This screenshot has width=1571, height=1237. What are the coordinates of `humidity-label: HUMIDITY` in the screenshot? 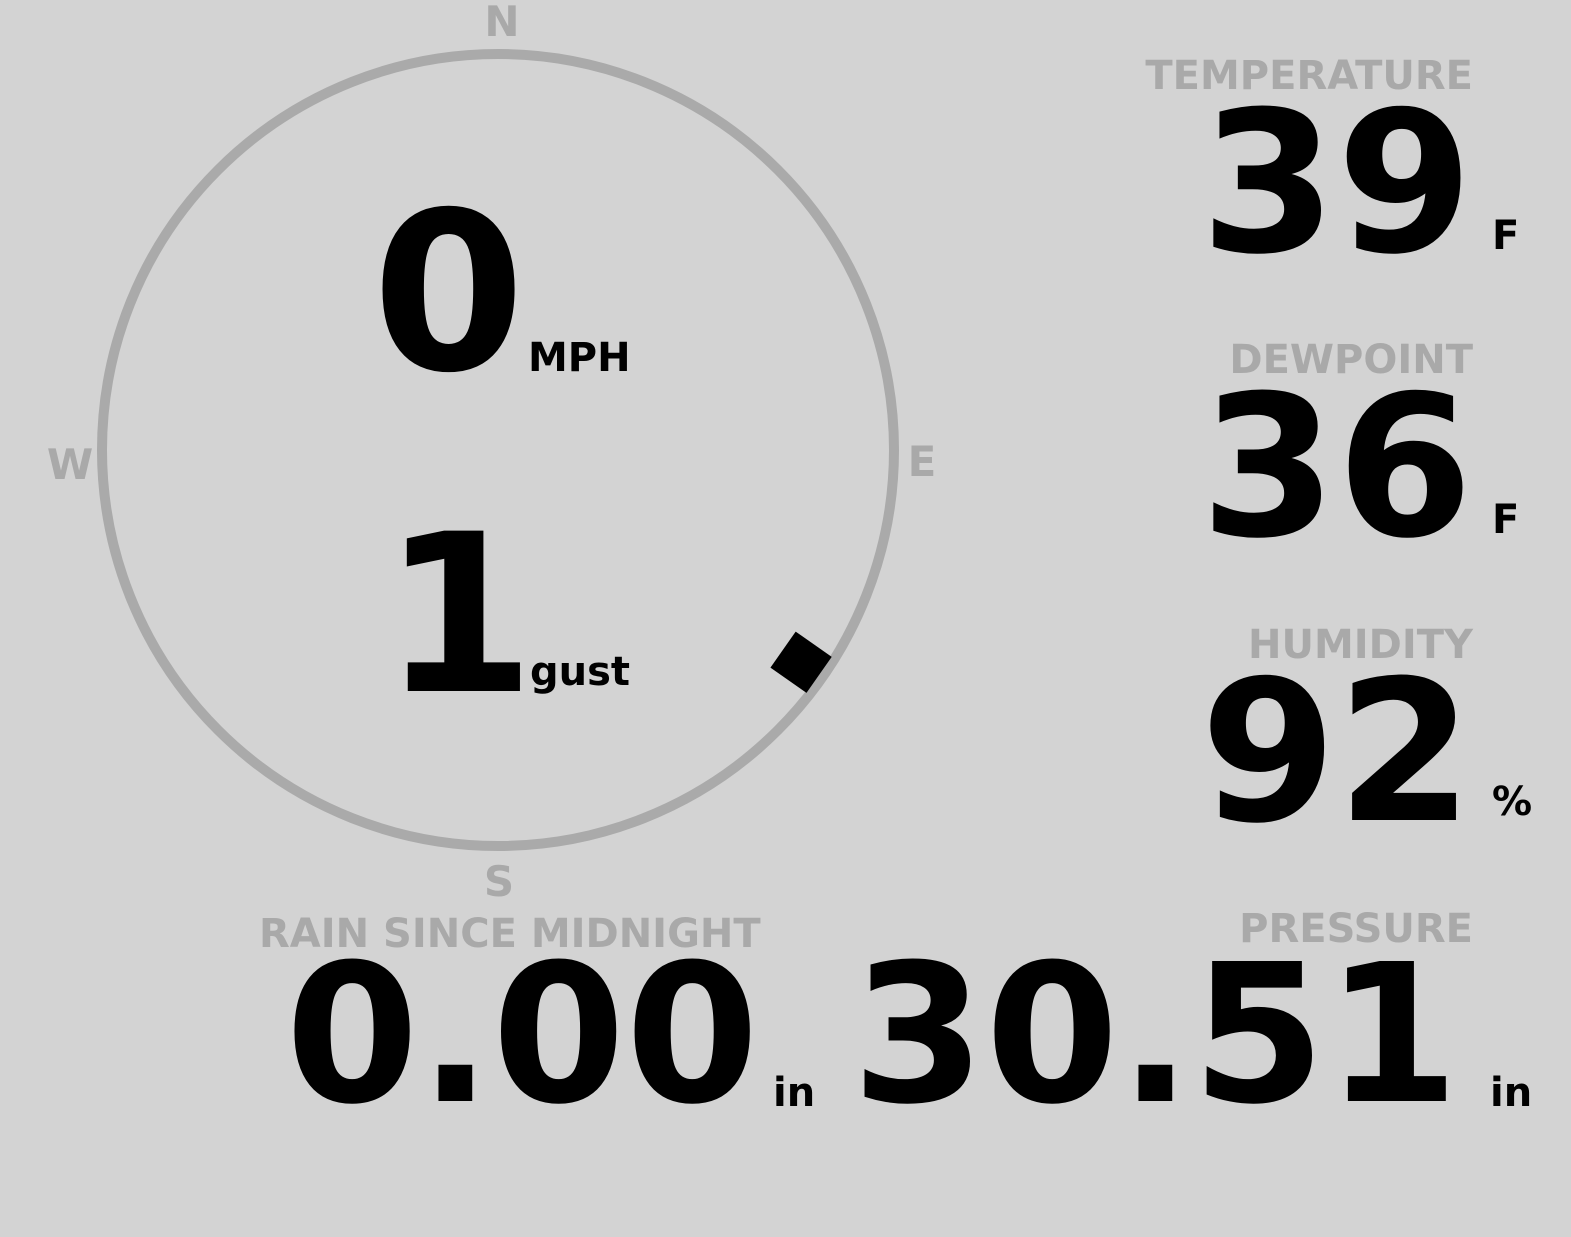 It's located at (1360, 645).